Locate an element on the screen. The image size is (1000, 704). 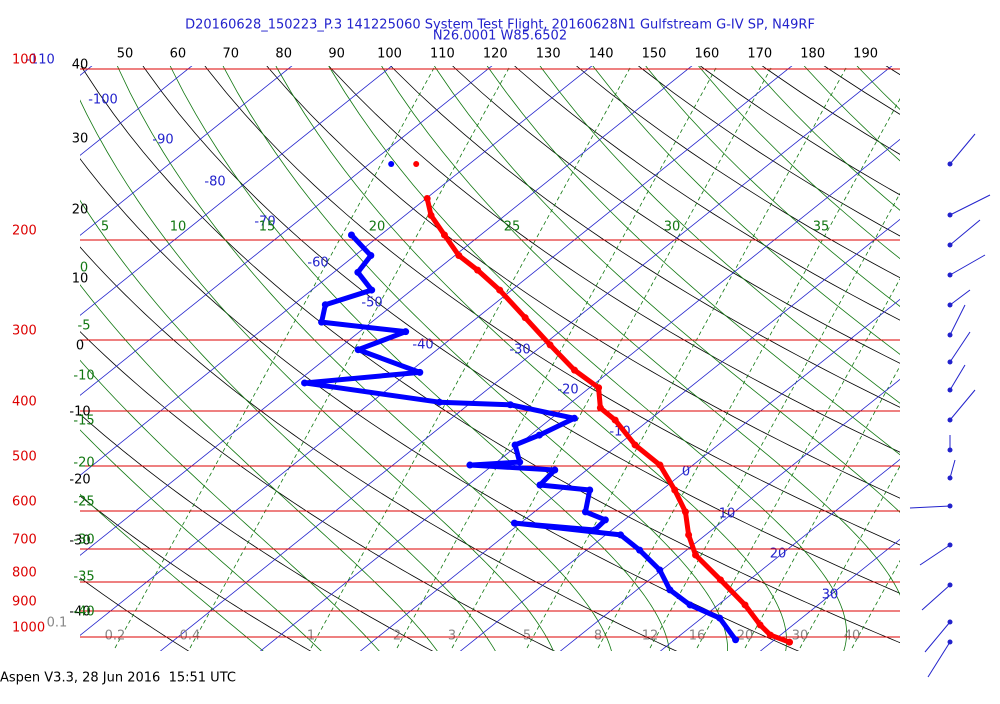
pressure-label: 300 is located at coordinates (24, 331).